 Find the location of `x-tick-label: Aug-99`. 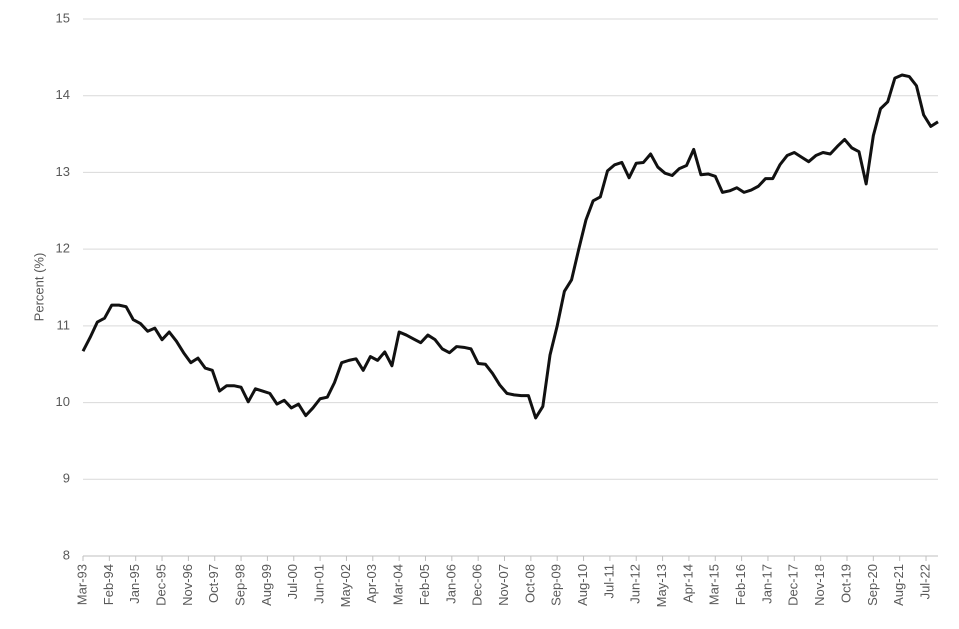

x-tick-label: Aug-99 is located at coordinates (266, 585).